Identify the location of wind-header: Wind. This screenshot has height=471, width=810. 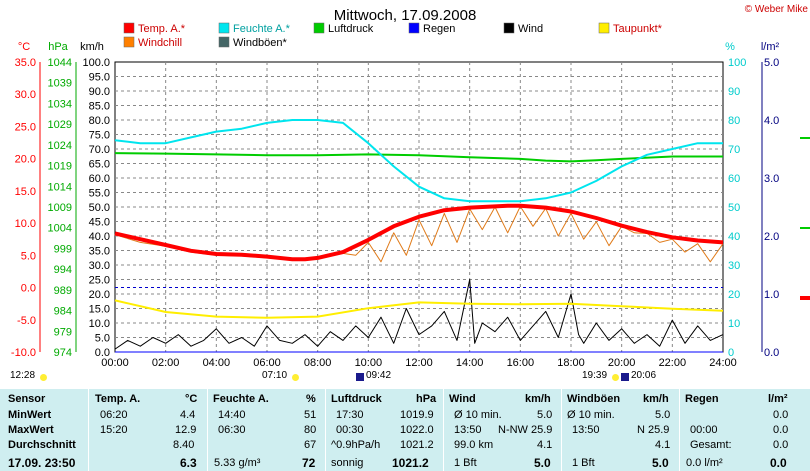
(462, 399).